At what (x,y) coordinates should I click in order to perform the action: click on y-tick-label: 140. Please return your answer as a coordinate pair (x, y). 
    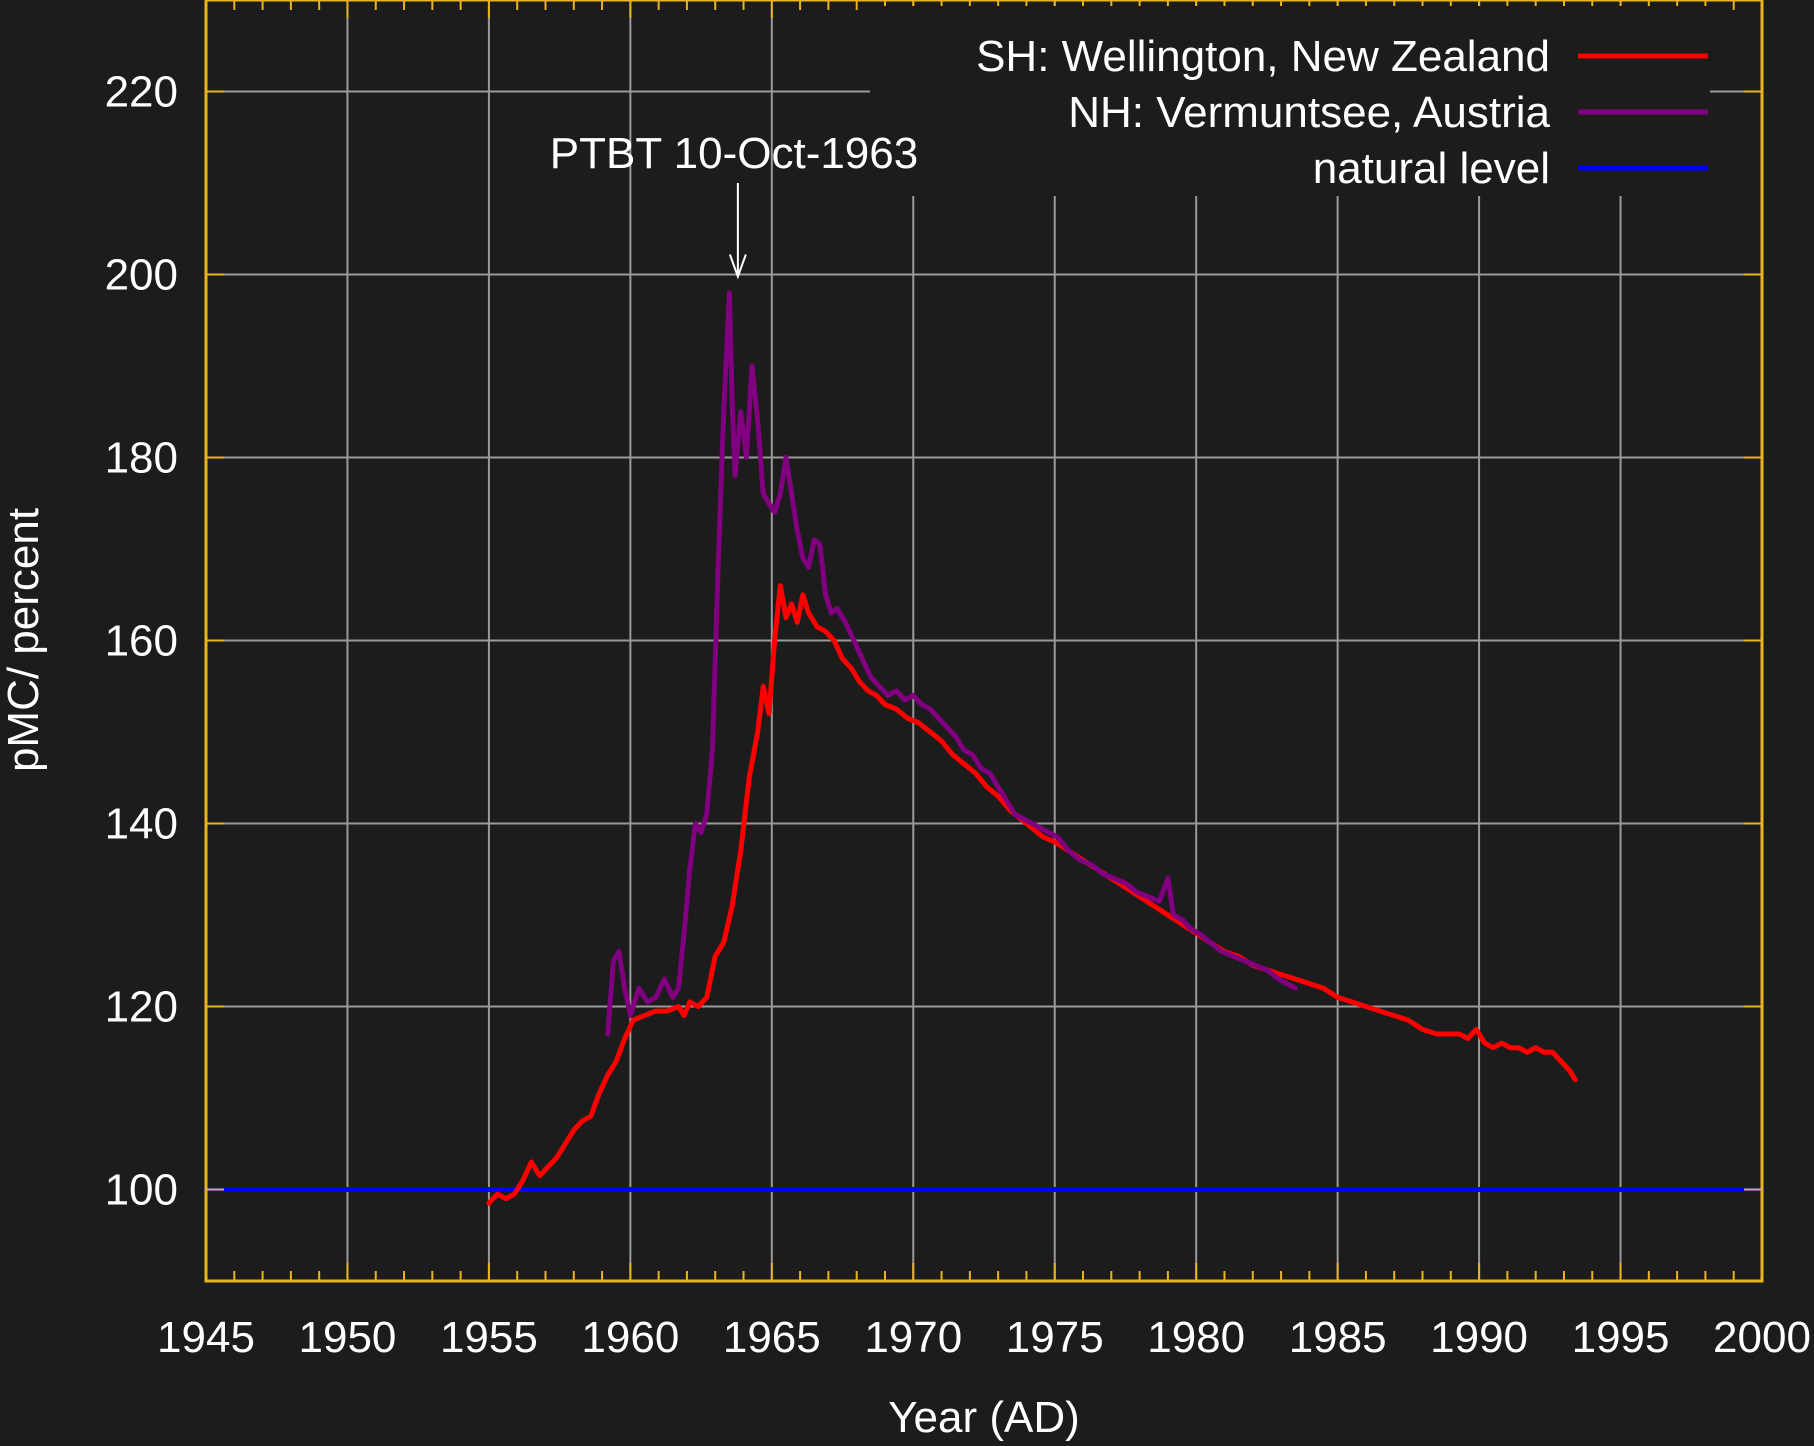
    Looking at the image, I should click on (141, 824).